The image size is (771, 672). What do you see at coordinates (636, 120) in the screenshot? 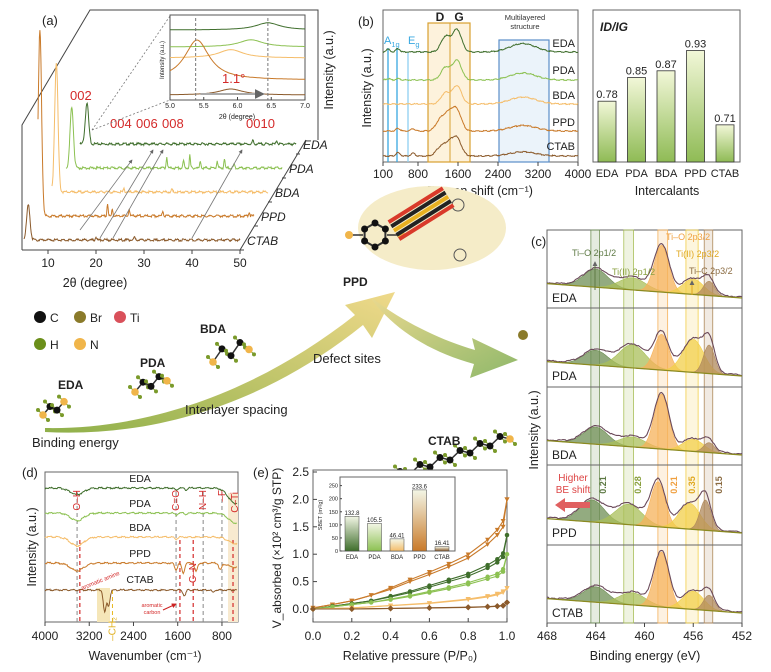
I see `idig-bar-pda` at bounding box center [636, 120].